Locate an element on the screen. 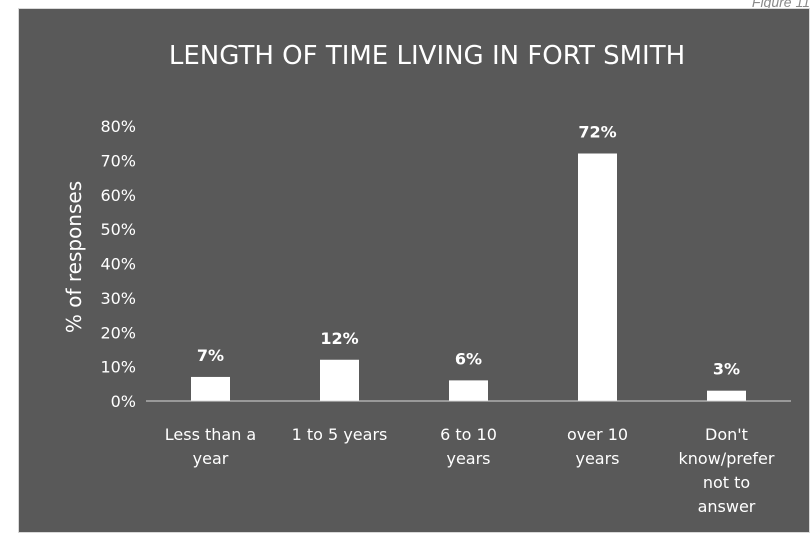  y-tick-label: 70% is located at coordinates (118, 160).